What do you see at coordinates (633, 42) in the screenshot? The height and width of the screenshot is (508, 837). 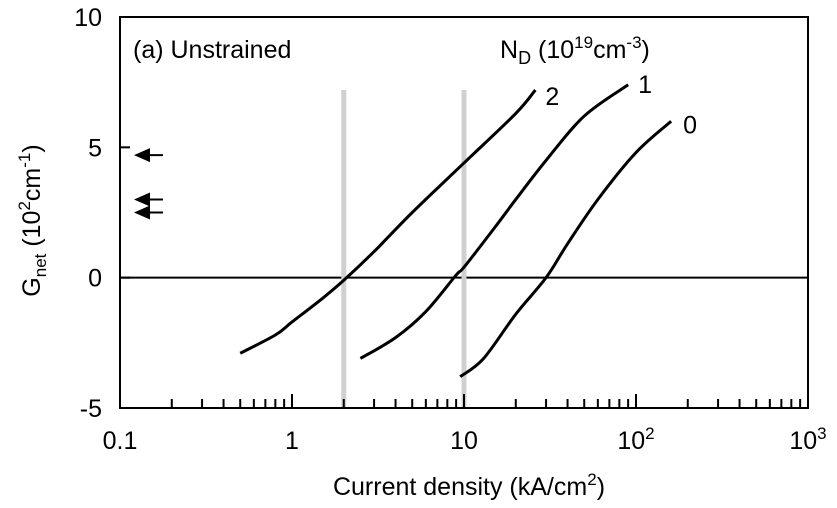 I see `legend-title-sup2: -3` at bounding box center [633, 42].